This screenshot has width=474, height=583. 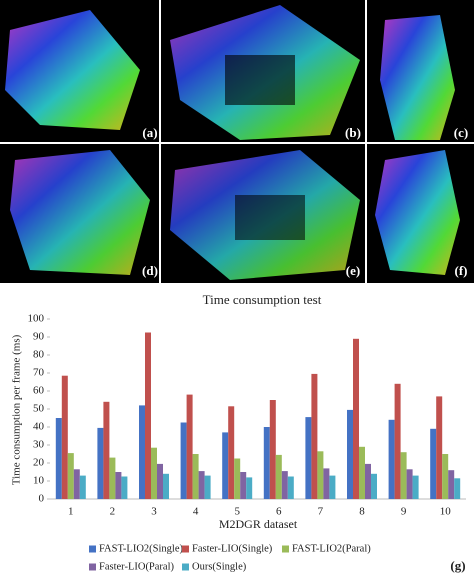 What do you see at coordinates (461, 270) in the screenshot?
I see `panel-label: (f)` at bounding box center [461, 270].